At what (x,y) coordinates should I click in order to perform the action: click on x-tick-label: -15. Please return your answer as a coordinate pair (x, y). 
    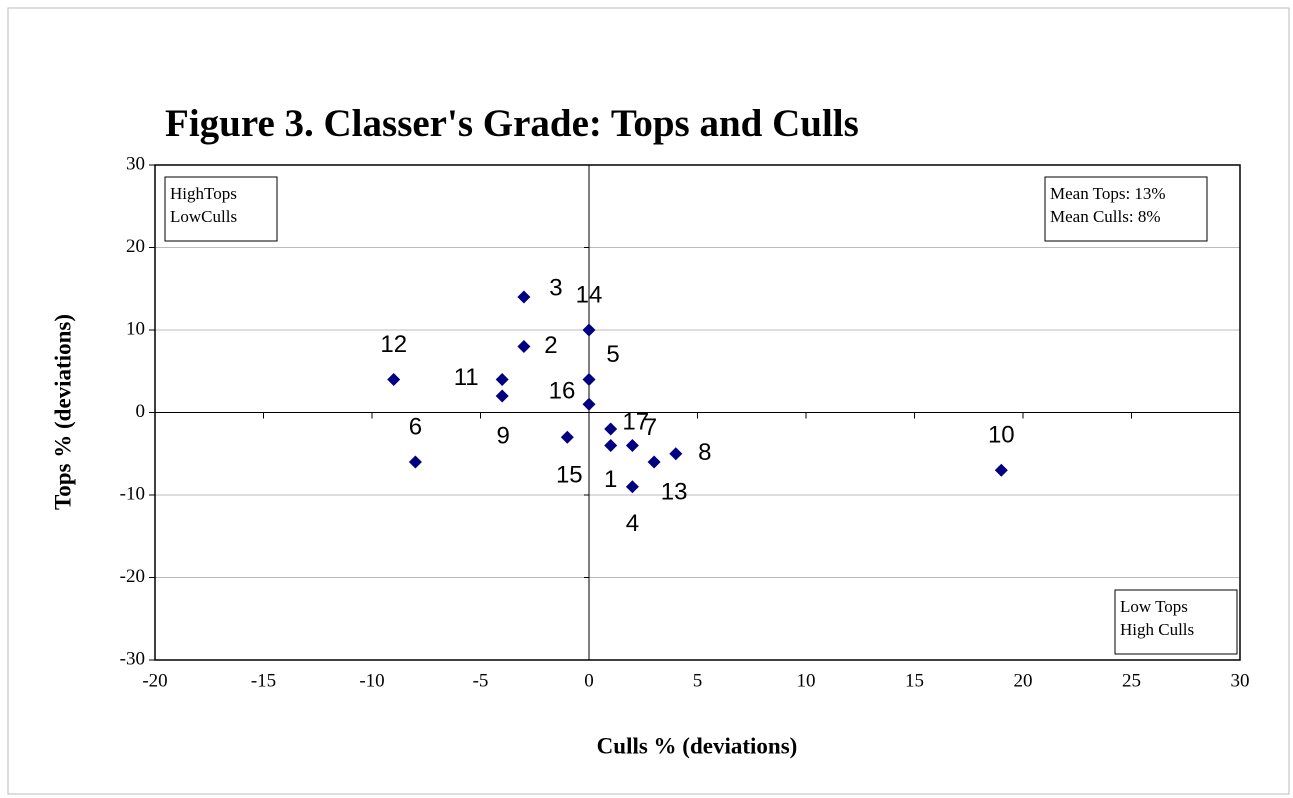
    Looking at the image, I should click on (263, 680).